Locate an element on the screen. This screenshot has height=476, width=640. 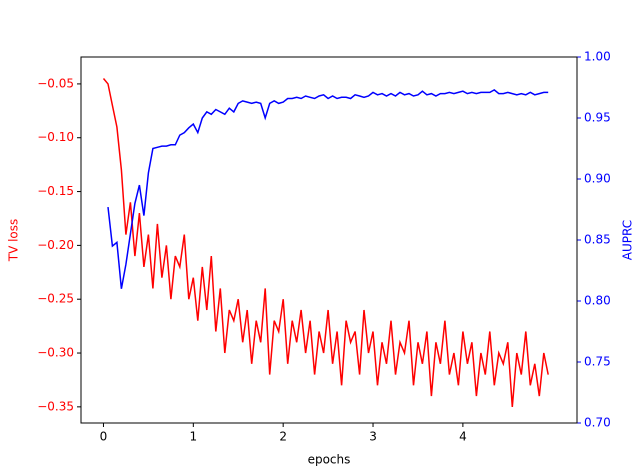
y-axis-label: TV loss is located at coordinates (14, 241).